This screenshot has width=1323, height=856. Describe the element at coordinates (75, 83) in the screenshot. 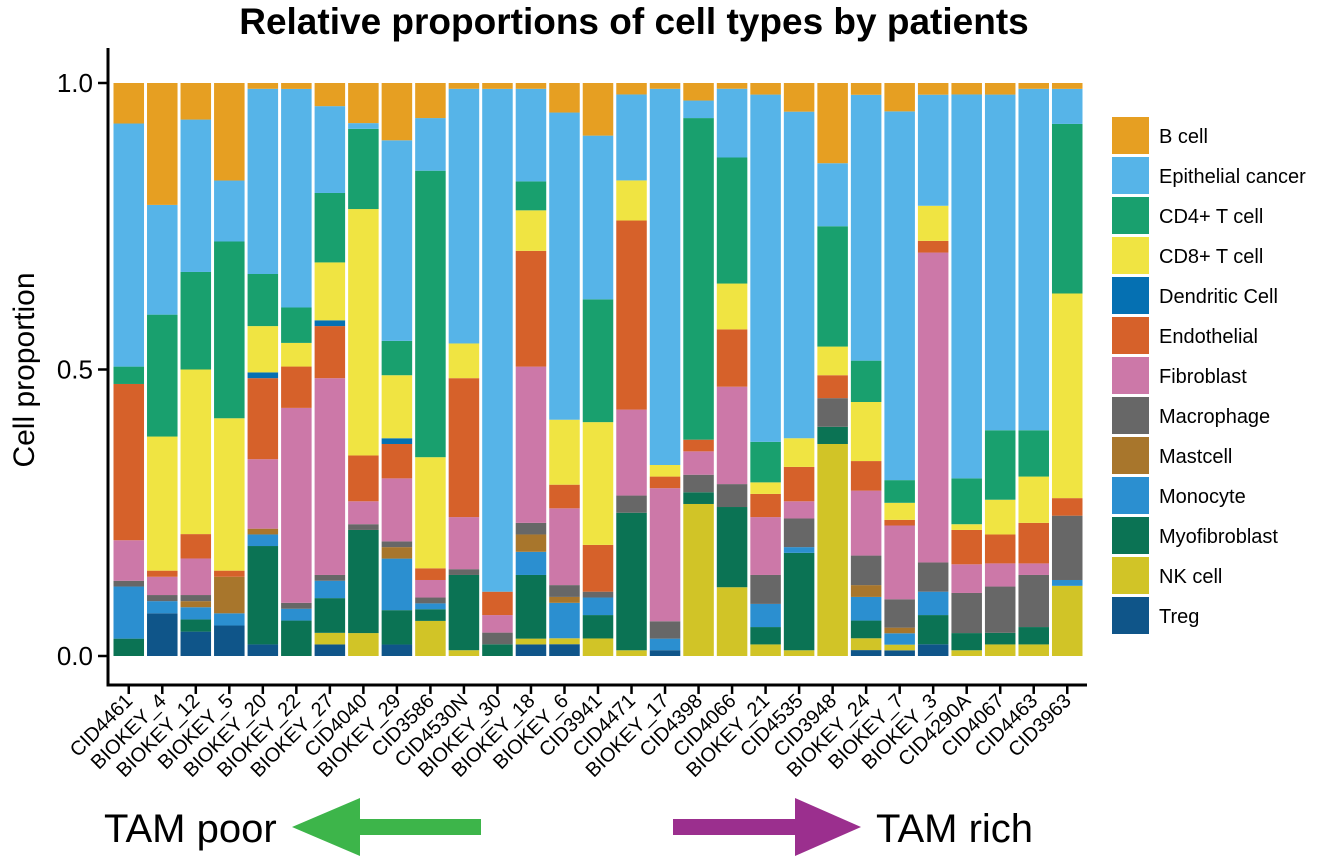

I see `y-tick-label: 1.0` at that location.